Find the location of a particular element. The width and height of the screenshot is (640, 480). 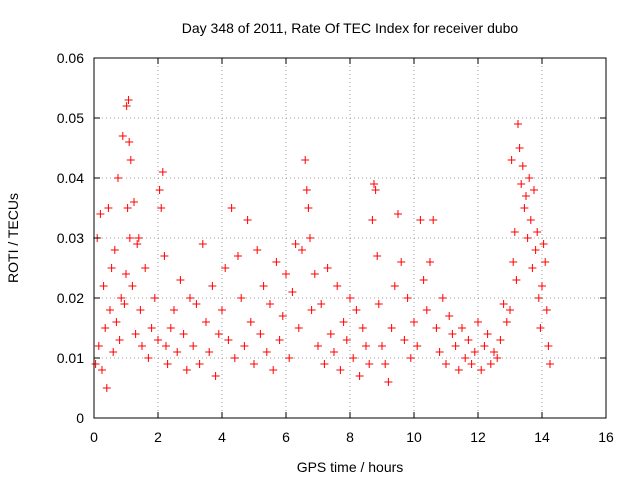

y-tick-label: 0.04 is located at coordinates (70, 178).